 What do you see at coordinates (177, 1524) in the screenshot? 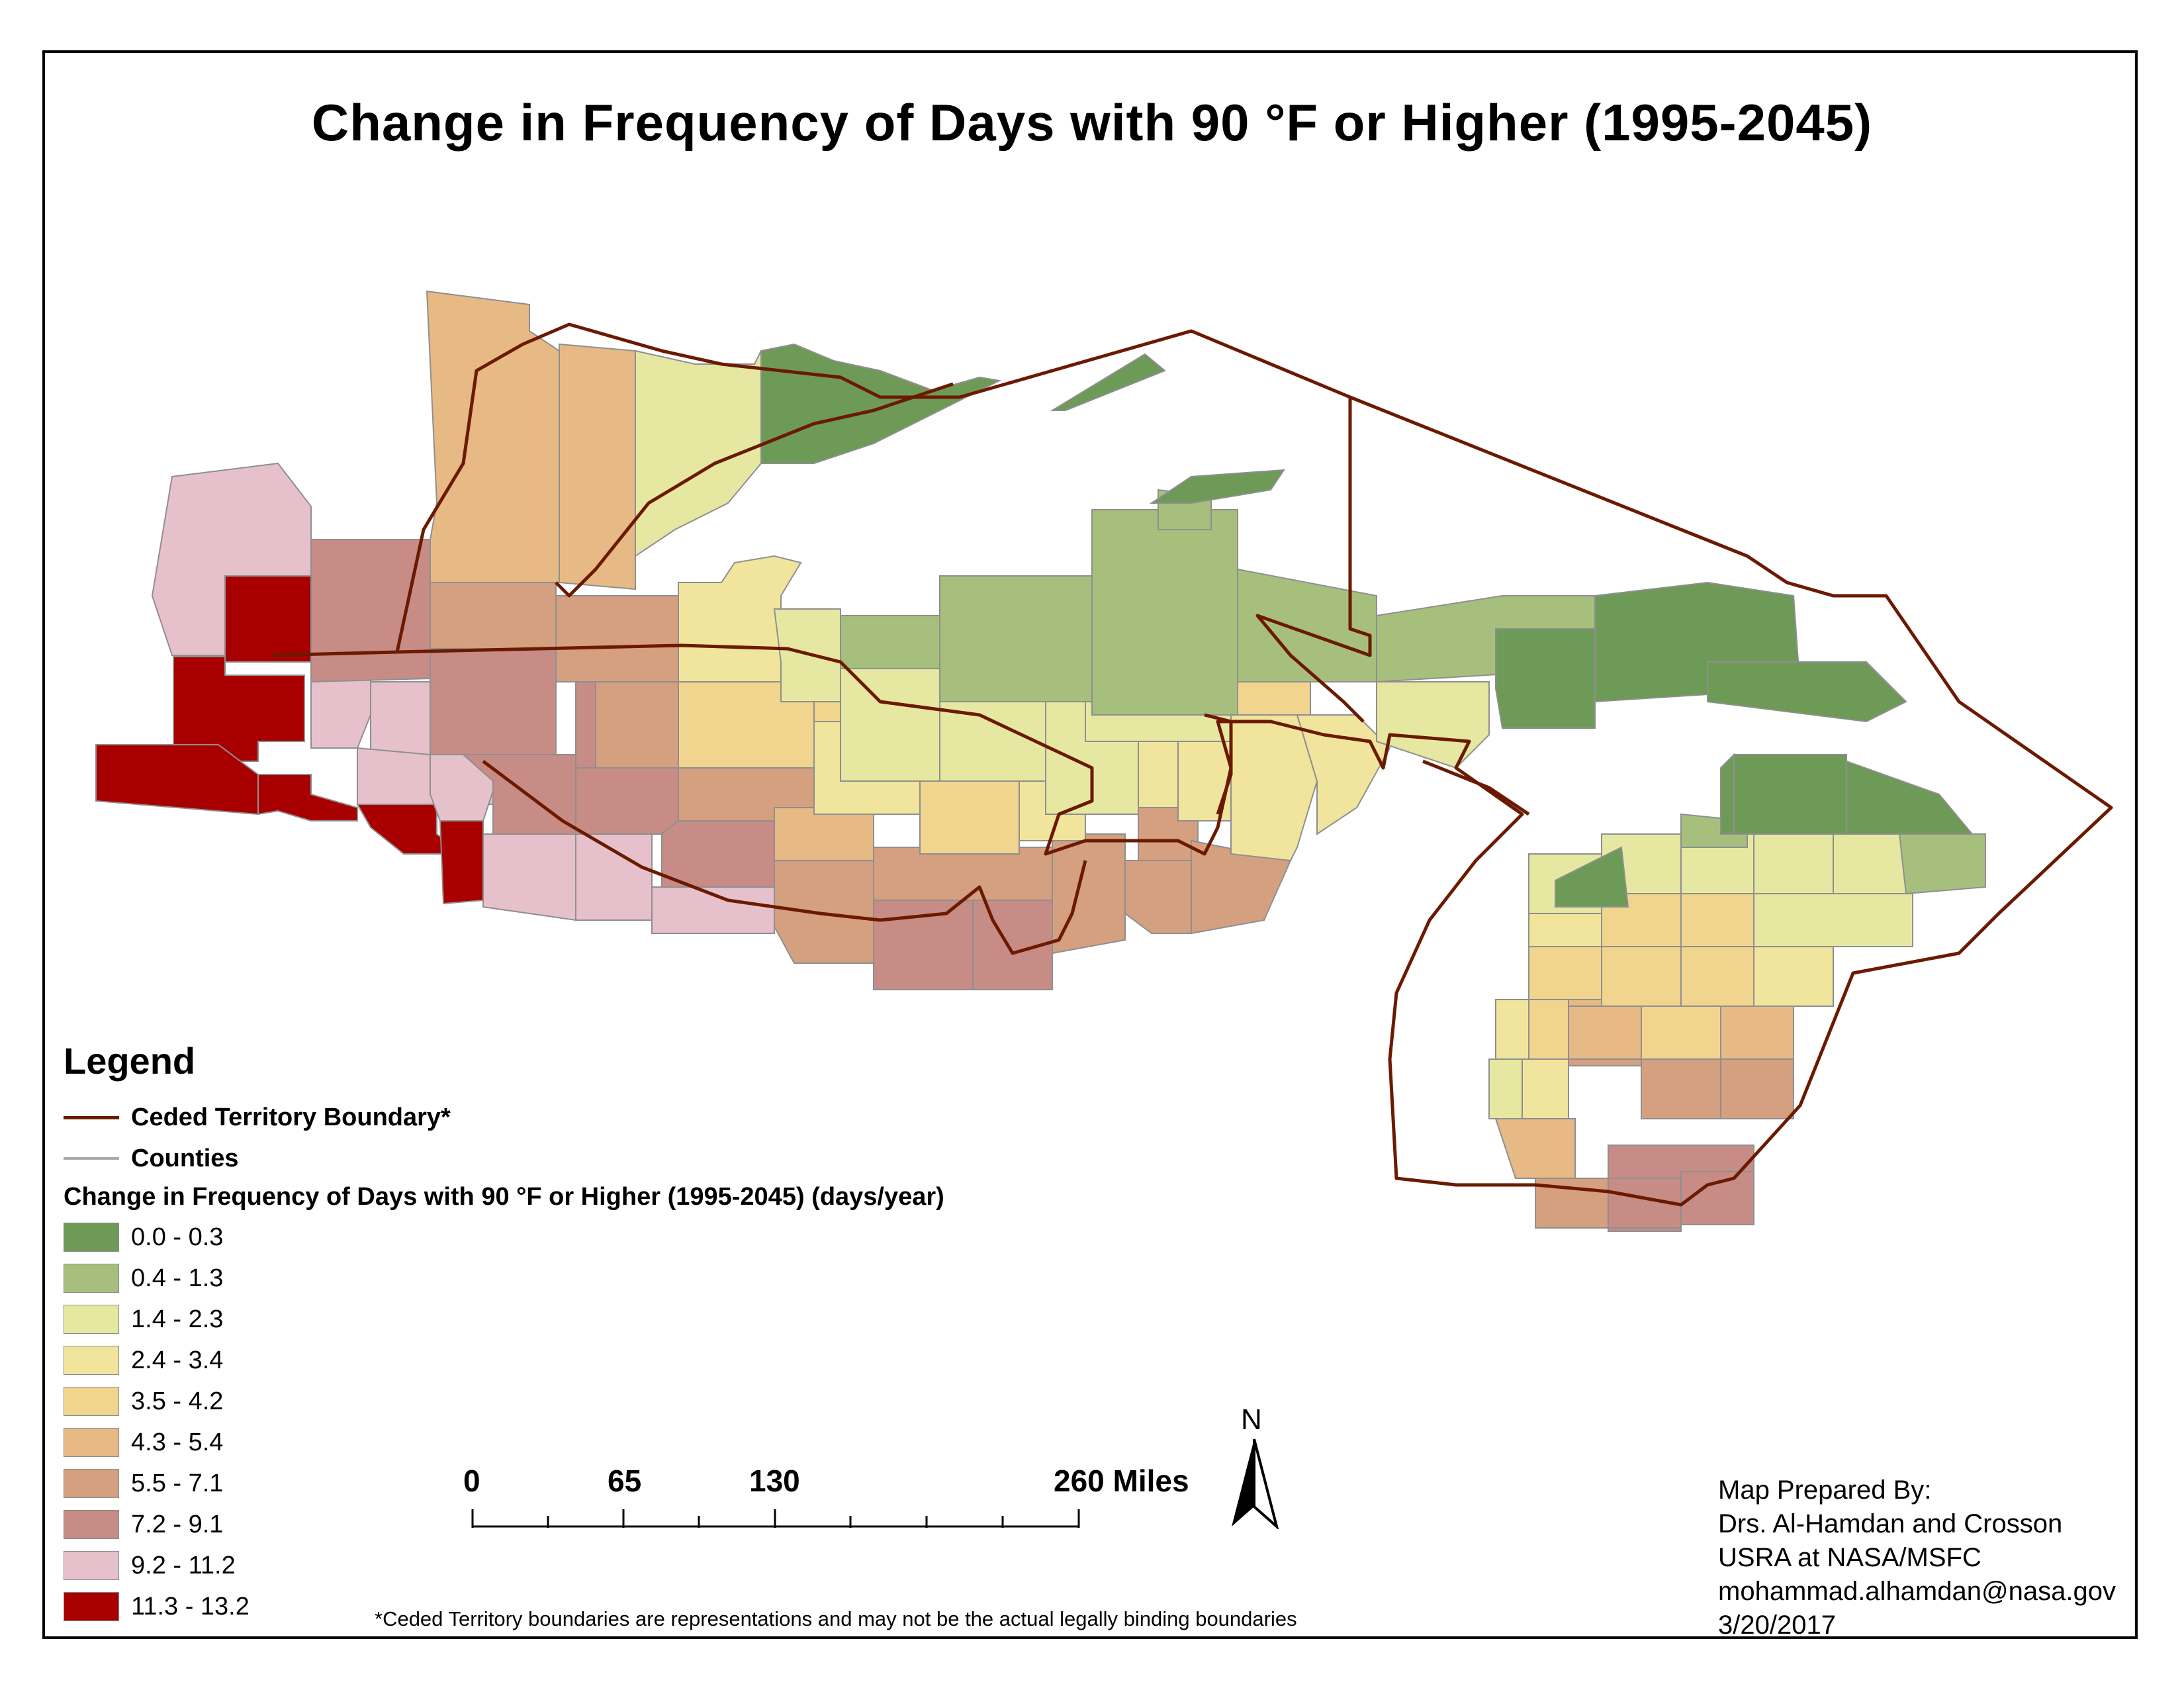
I see `legend-class-label: 7.2 - 9.1` at bounding box center [177, 1524].